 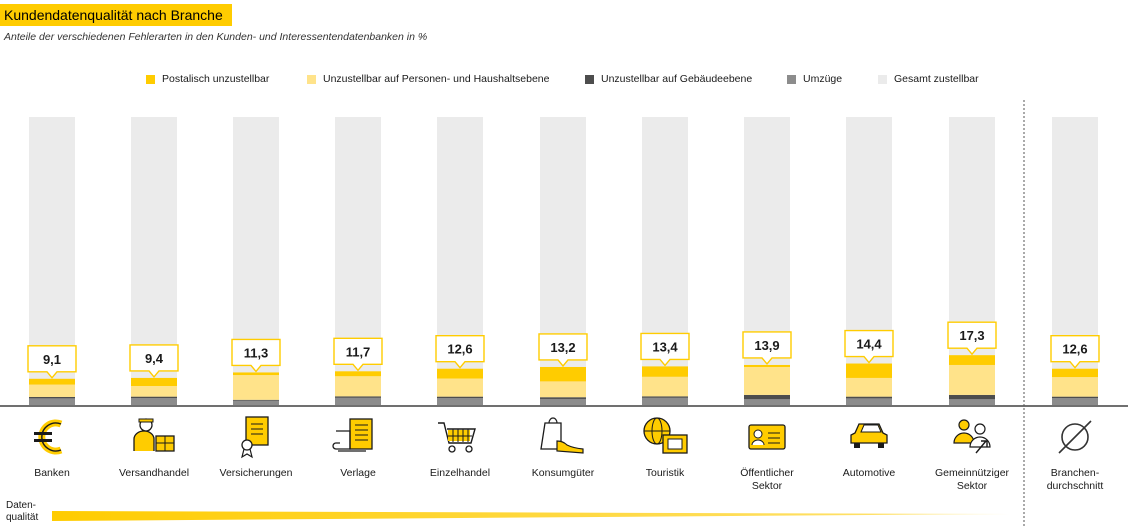 I want to click on legend-item-gesamt: Gesamt zustellbar, so click(x=928, y=79).